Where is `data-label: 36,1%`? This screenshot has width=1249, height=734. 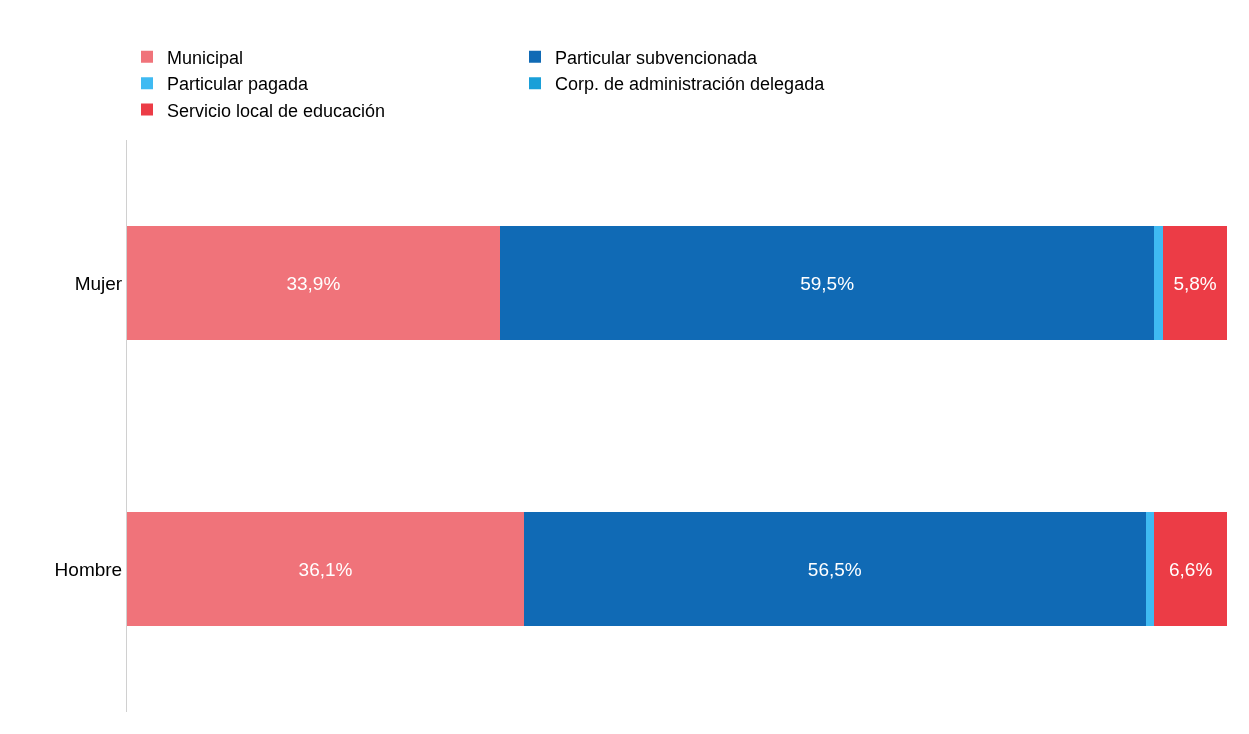 data-label: 36,1% is located at coordinates (325, 569).